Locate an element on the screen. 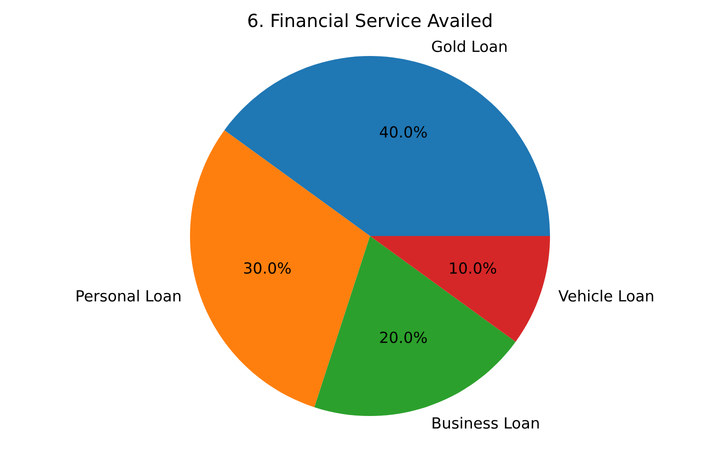  data-label: 30.0% is located at coordinates (267, 268).